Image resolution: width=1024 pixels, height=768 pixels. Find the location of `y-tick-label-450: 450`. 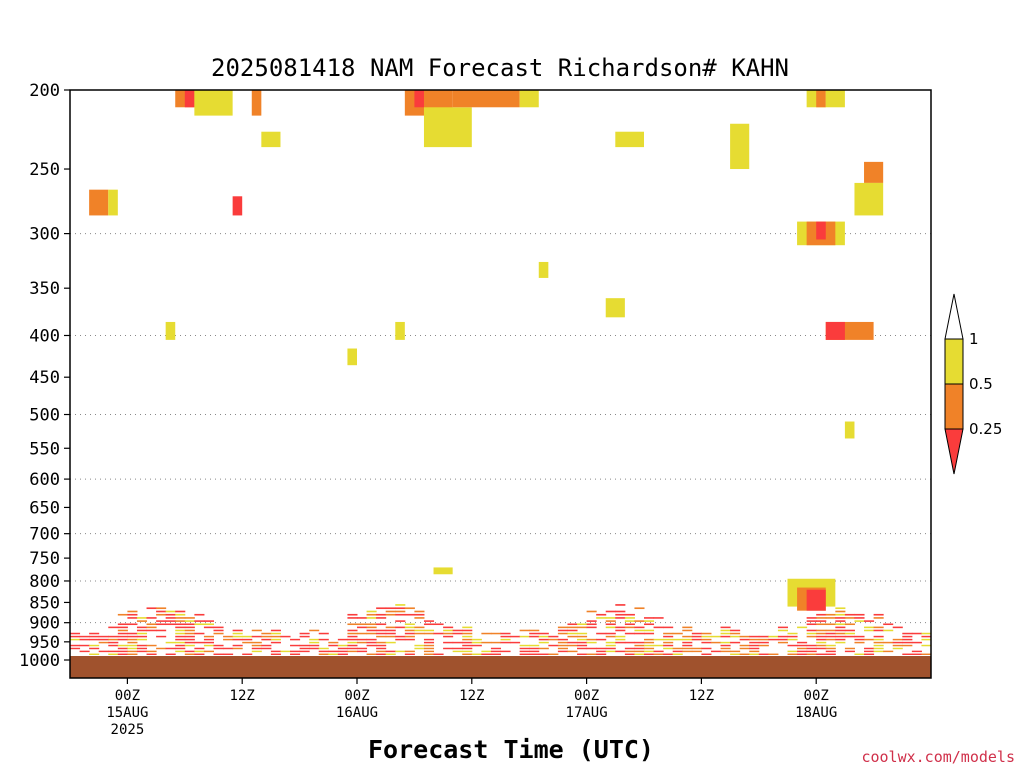

y-tick-label-450: 450 is located at coordinates (44, 378).